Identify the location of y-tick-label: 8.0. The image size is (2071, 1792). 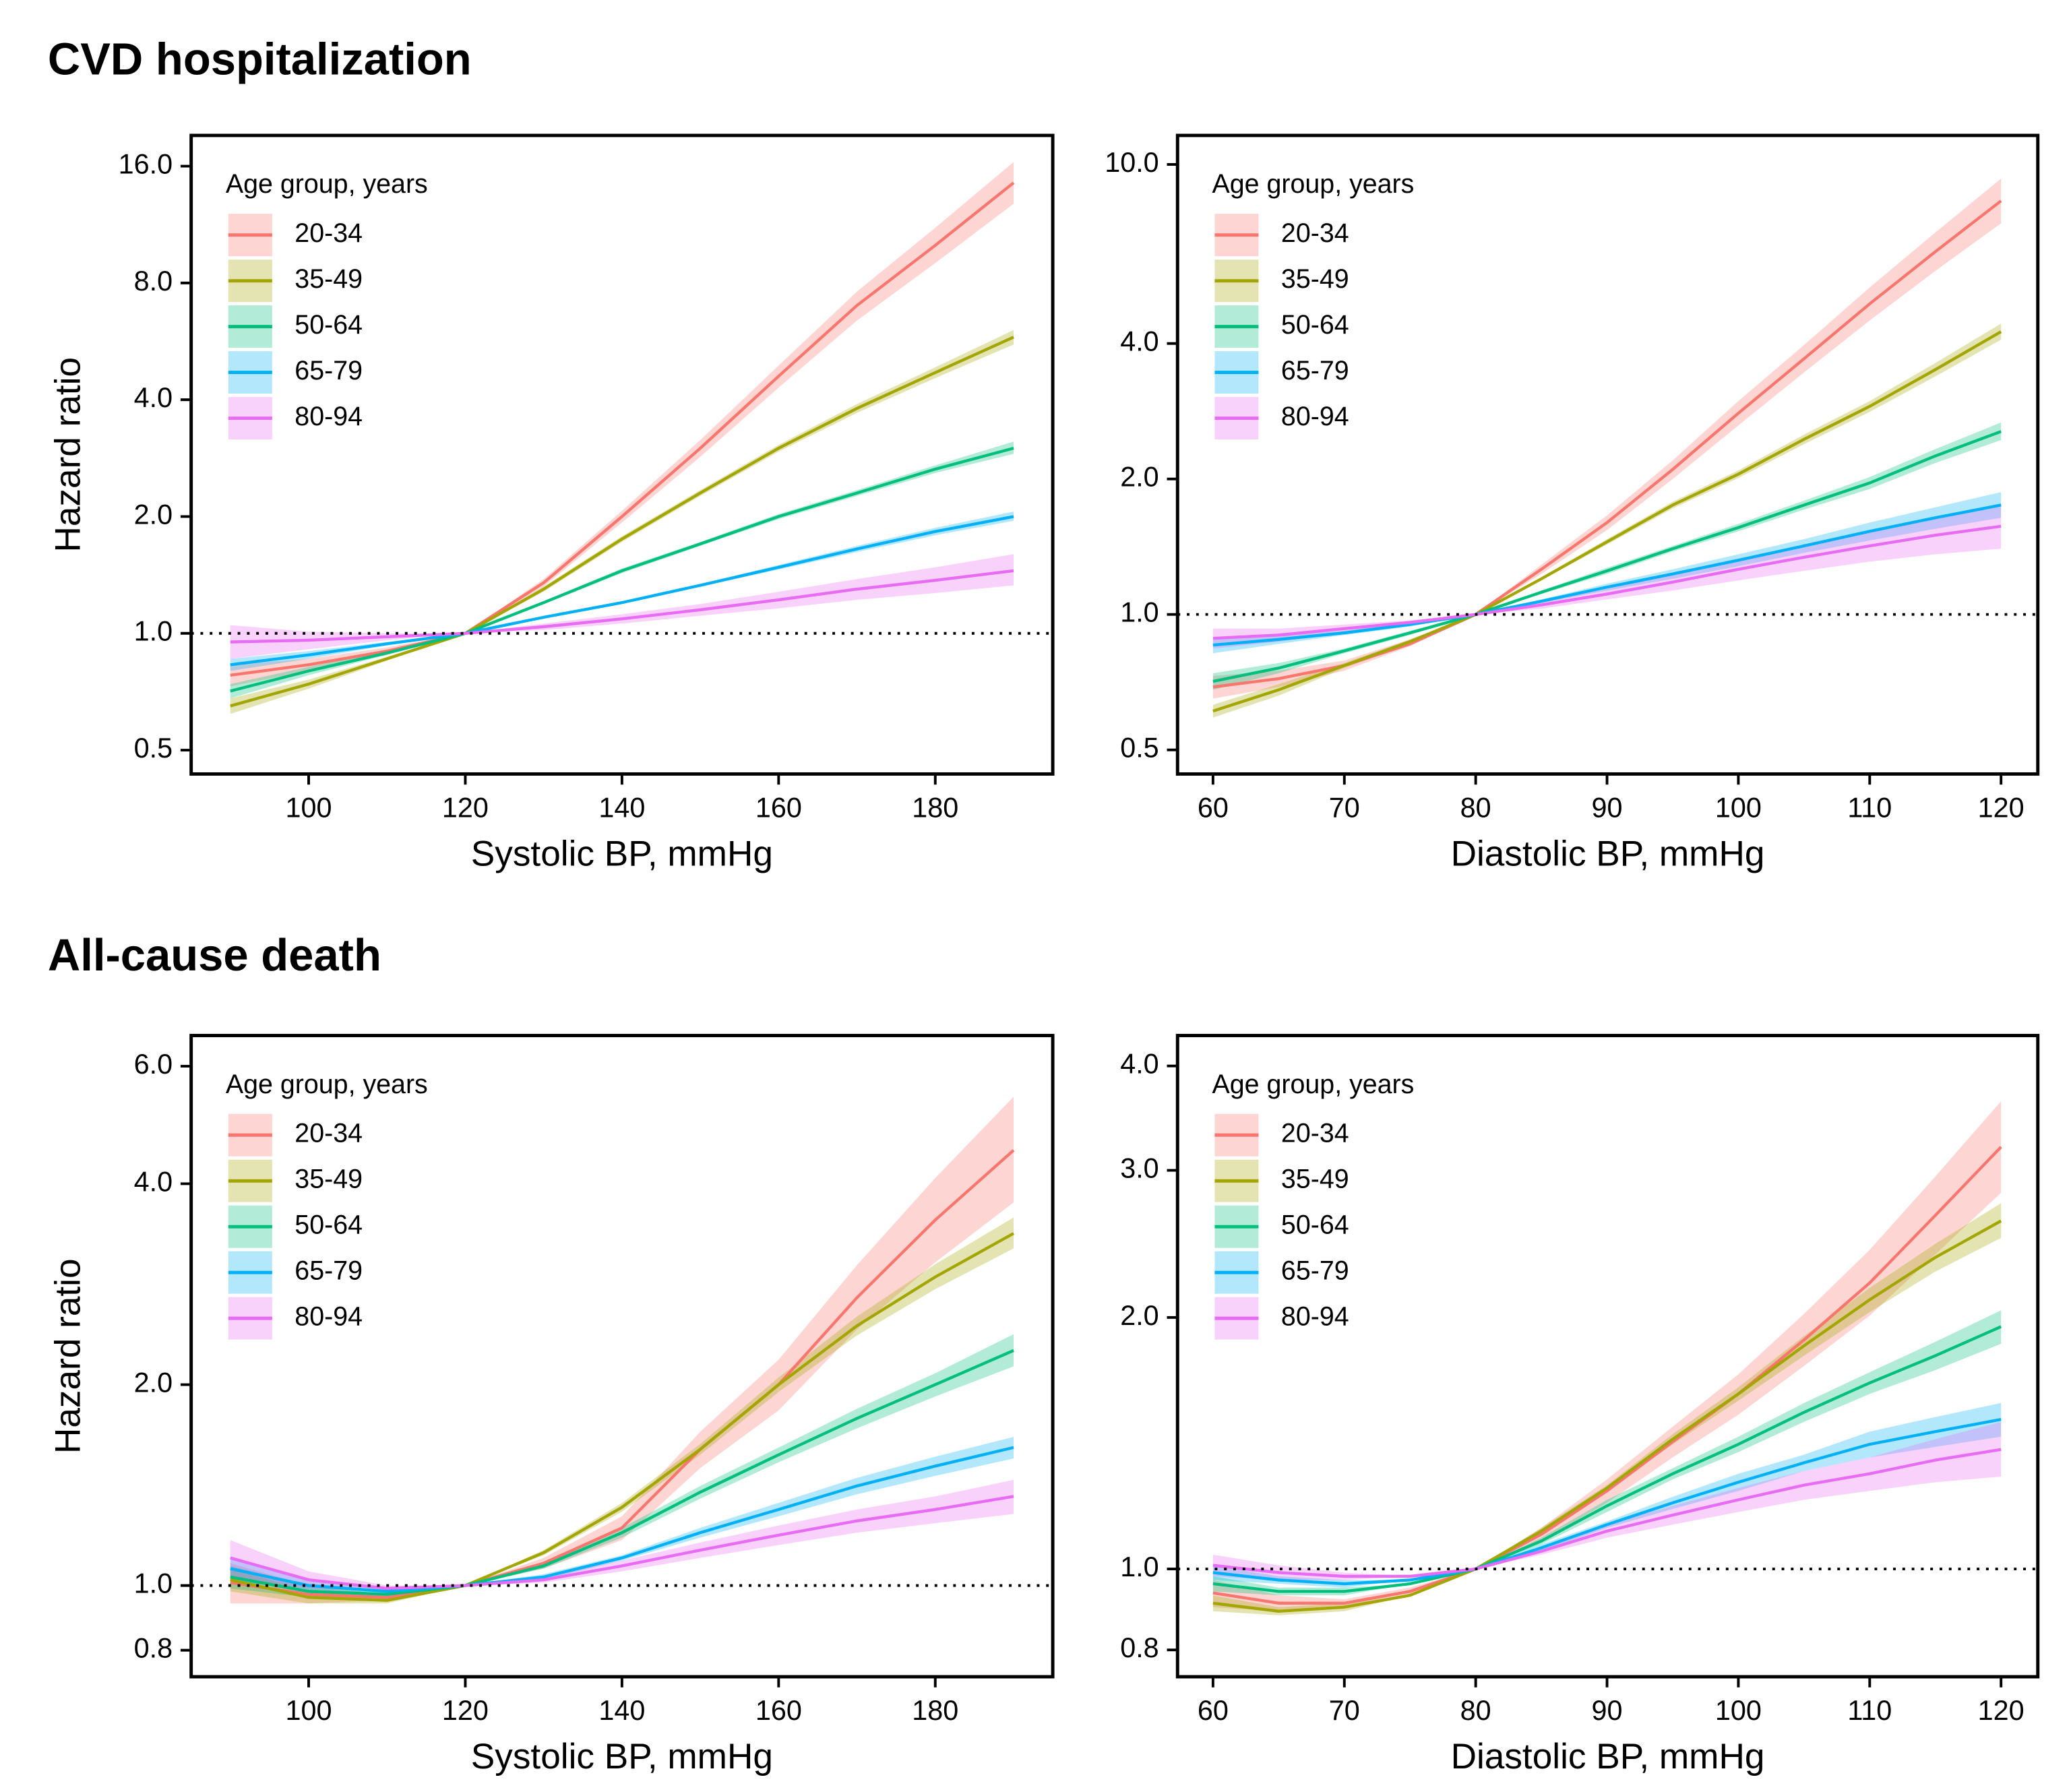
(153, 281).